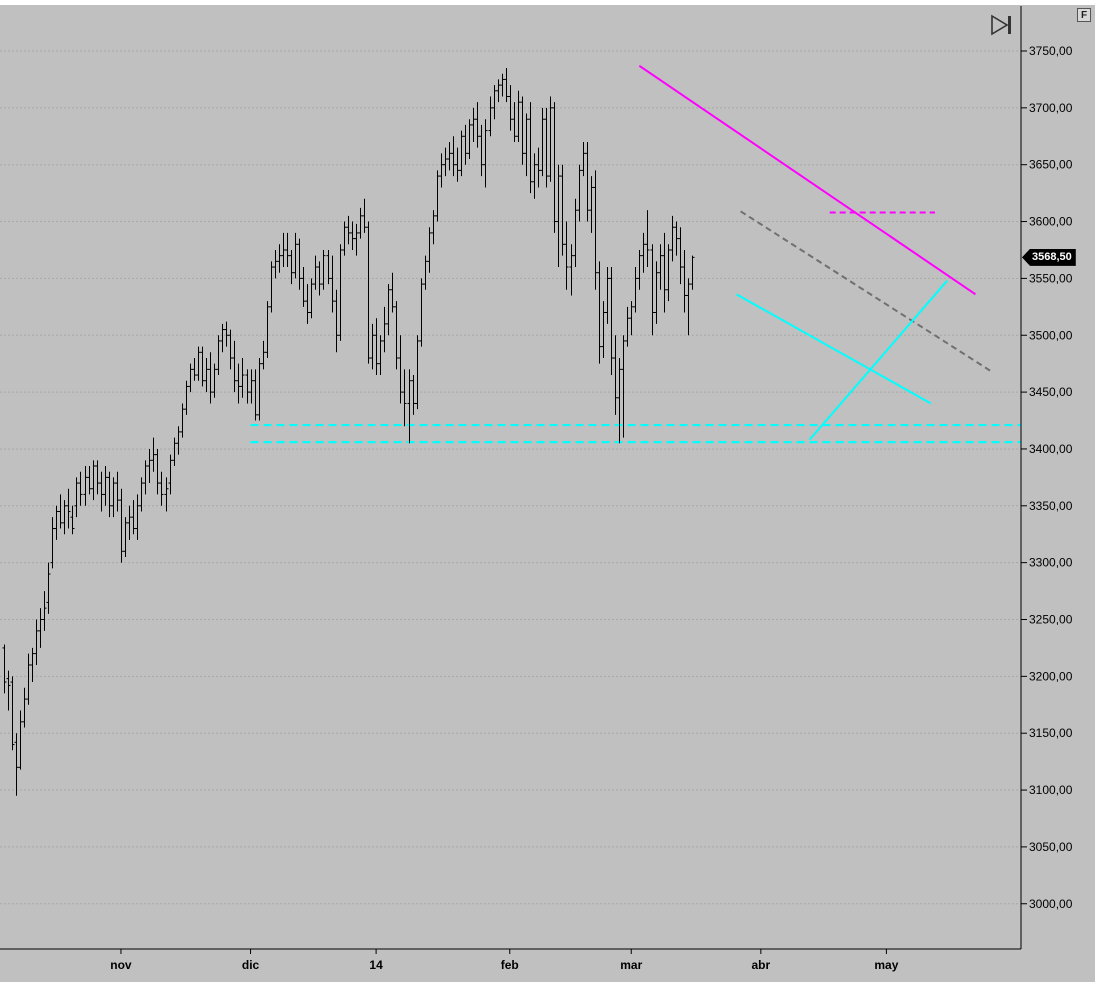  What do you see at coordinates (834, 349) in the screenshot?
I see `cyan-trendline-line` at bounding box center [834, 349].